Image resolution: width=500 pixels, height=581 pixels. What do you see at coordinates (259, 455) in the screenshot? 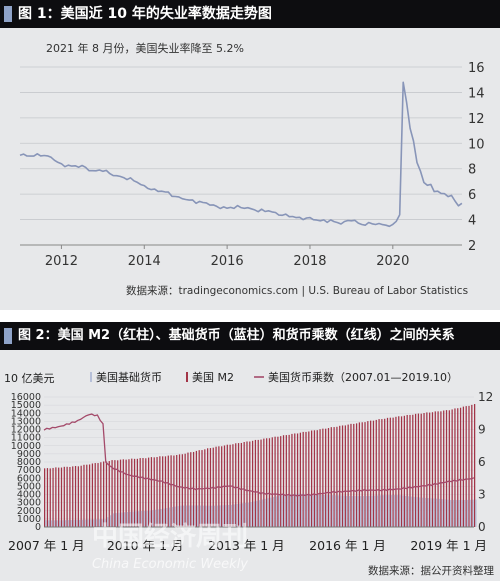
I see `money-multiplier-line` at bounding box center [259, 455].